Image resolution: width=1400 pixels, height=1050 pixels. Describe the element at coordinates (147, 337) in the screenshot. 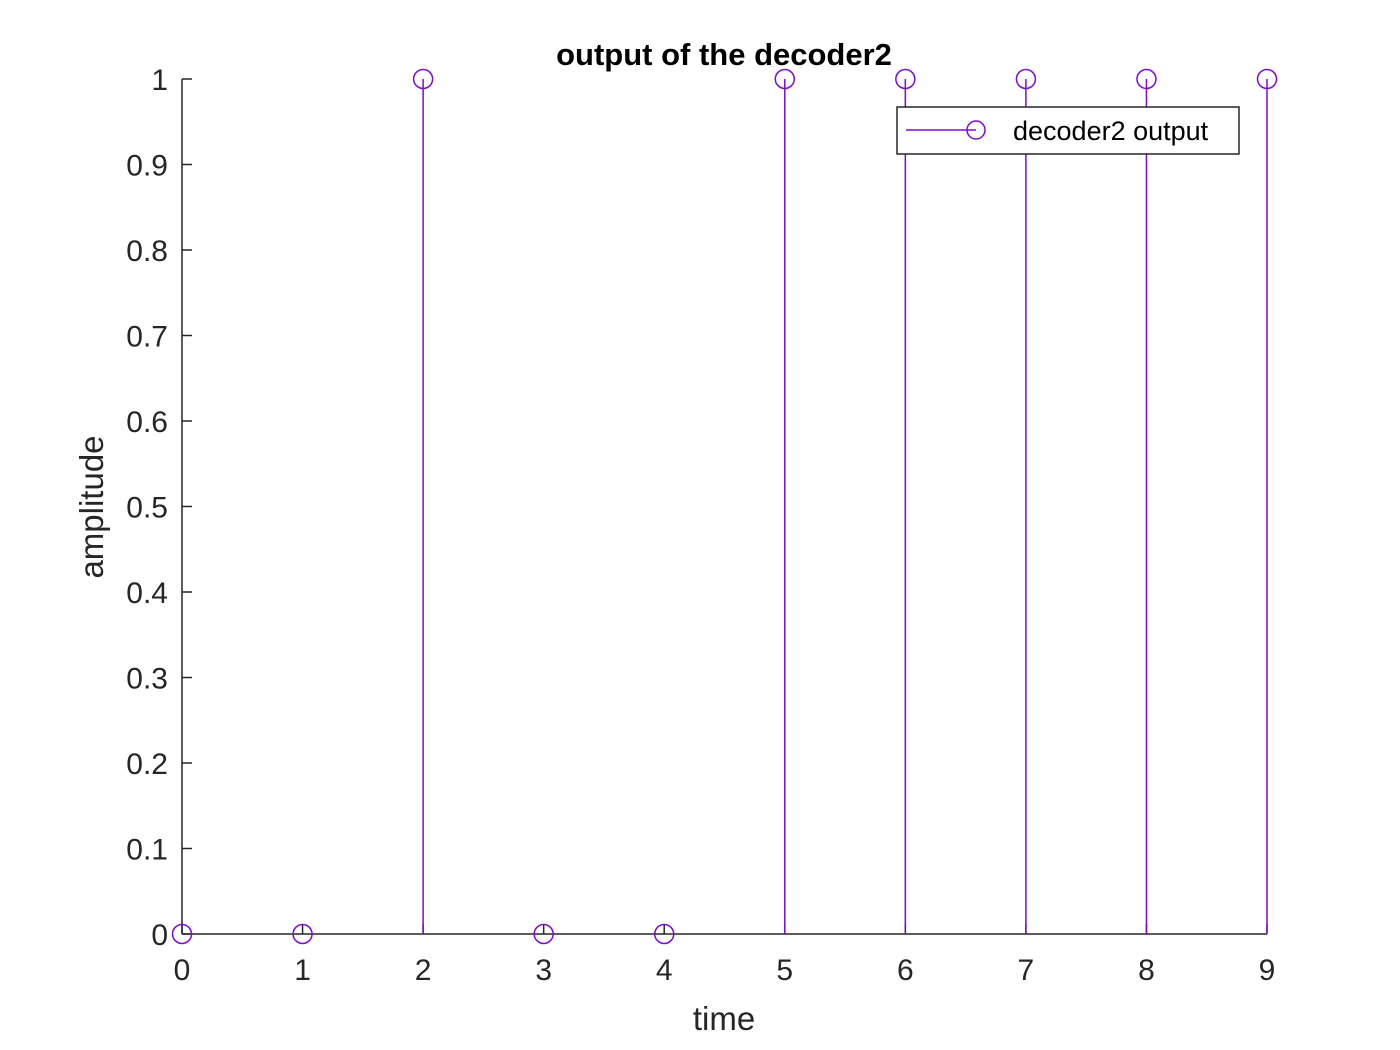

I see `y-tick-label: 0.7` at that location.